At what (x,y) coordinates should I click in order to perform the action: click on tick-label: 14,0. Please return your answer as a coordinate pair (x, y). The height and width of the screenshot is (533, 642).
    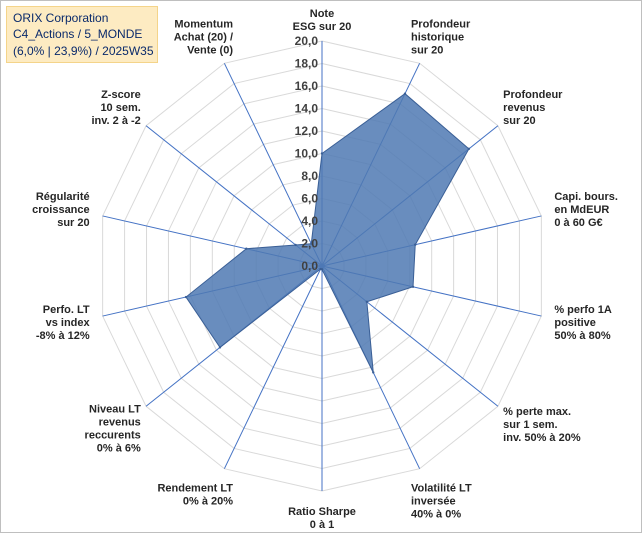
    Looking at the image, I should click on (307, 109).